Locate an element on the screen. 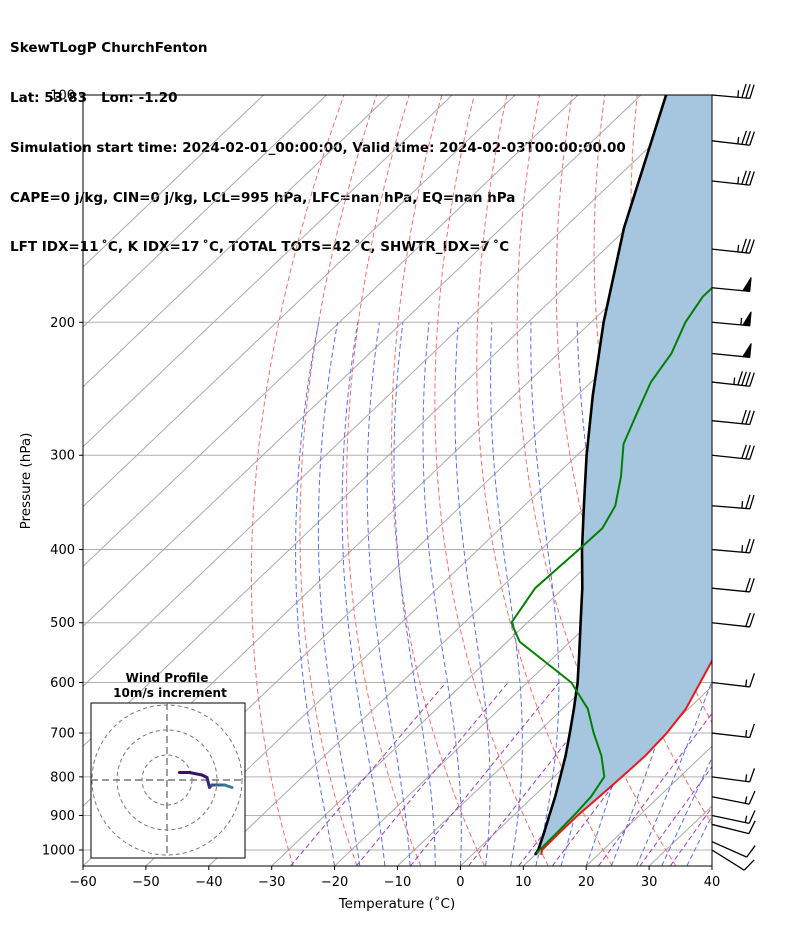 This screenshot has width=794, height=937. x-tick-label: −10 is located at coordinates (397, 882).